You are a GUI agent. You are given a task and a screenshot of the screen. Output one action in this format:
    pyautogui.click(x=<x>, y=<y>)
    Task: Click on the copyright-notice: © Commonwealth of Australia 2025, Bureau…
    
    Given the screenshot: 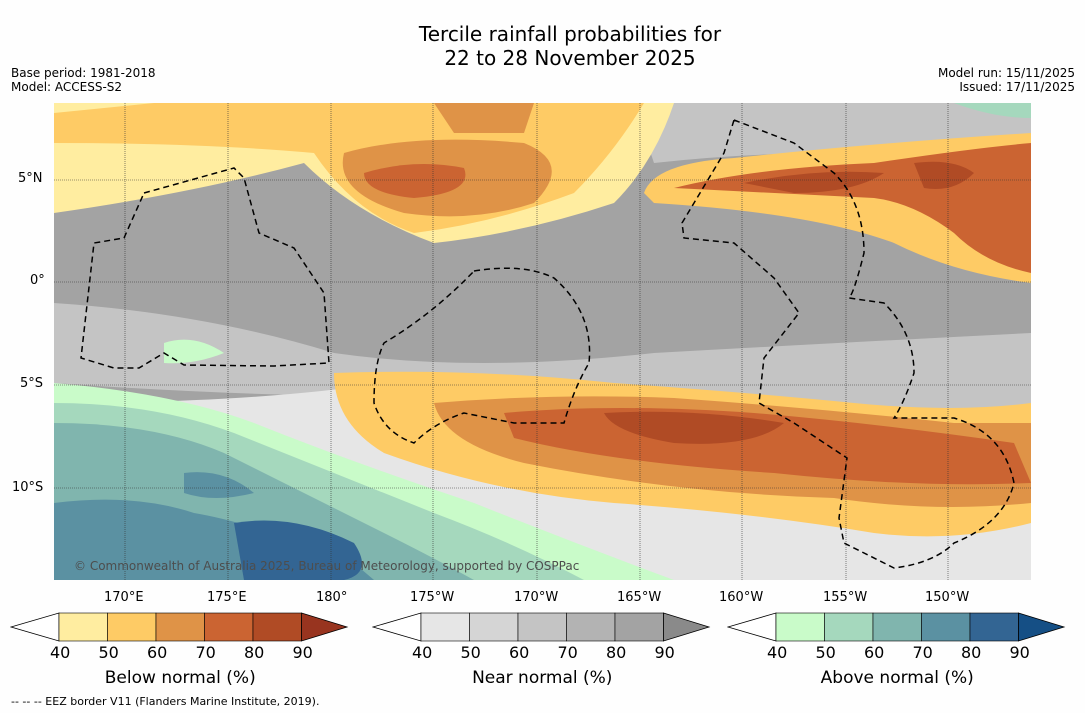 What is the action you would take?
    pyautogui.click(x=326, y=566)
    